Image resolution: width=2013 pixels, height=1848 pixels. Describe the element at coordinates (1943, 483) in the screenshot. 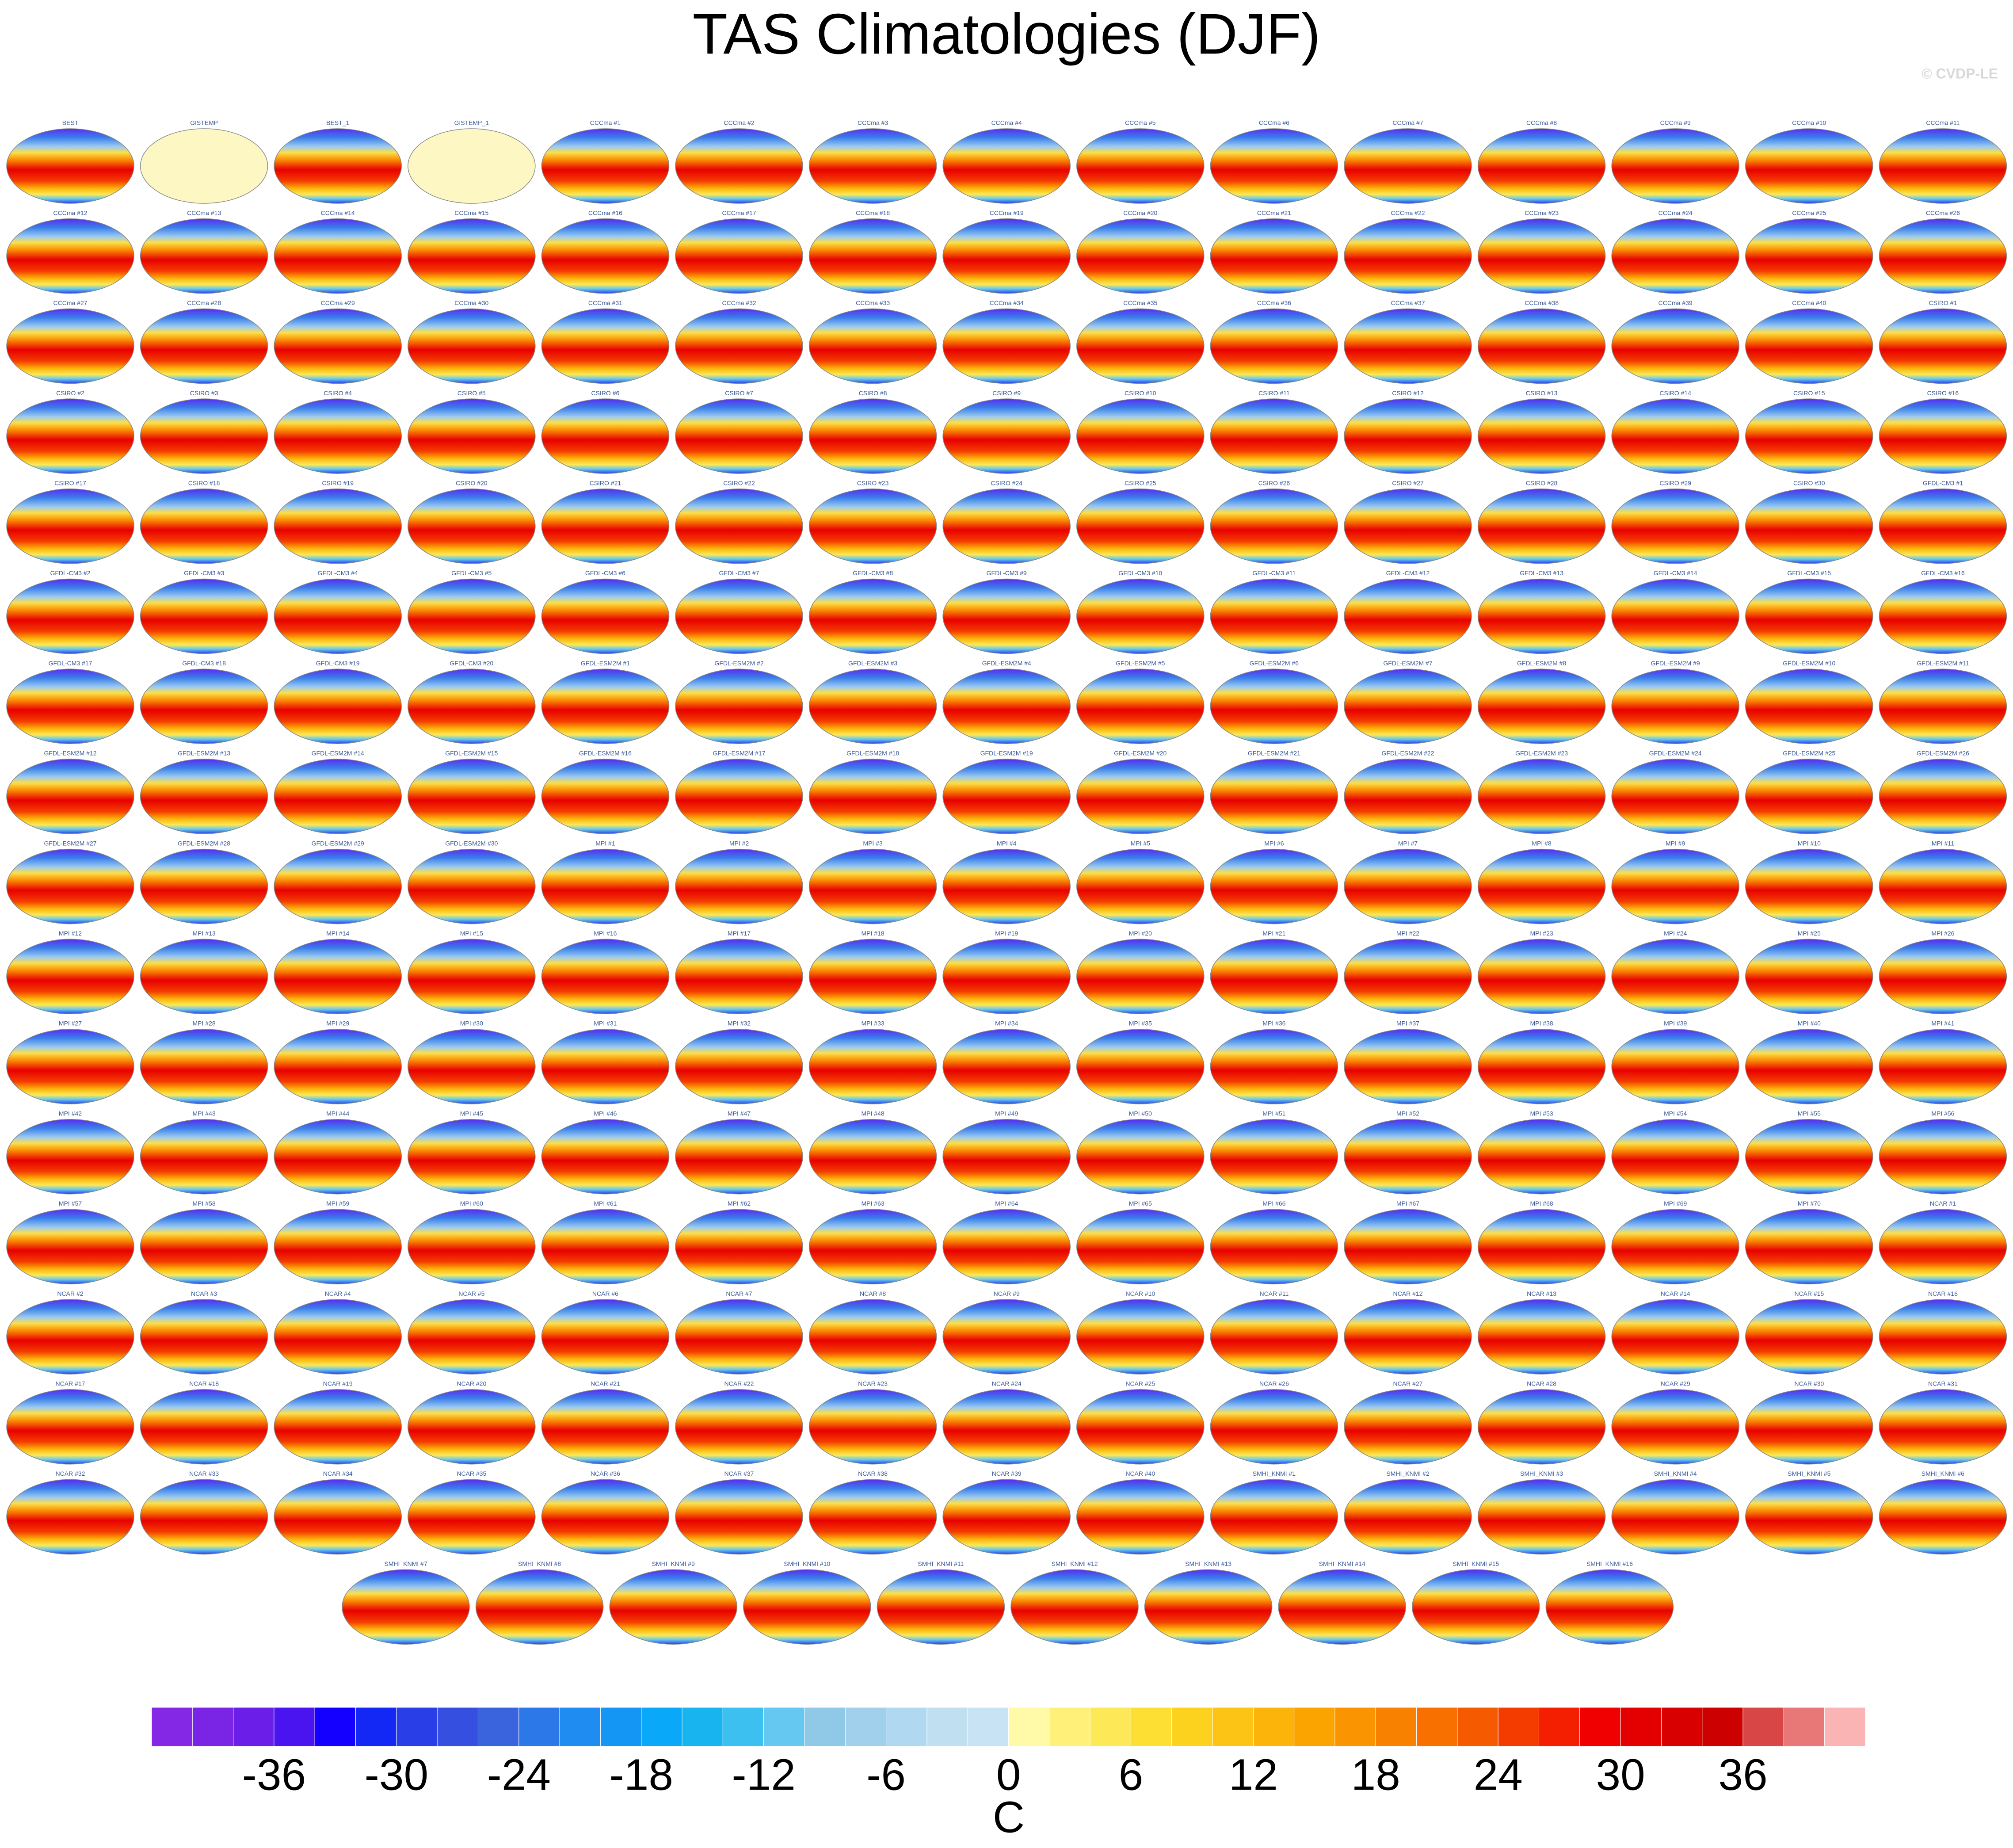

I see `panel-title: GFDL-CM3 #1` at that location.